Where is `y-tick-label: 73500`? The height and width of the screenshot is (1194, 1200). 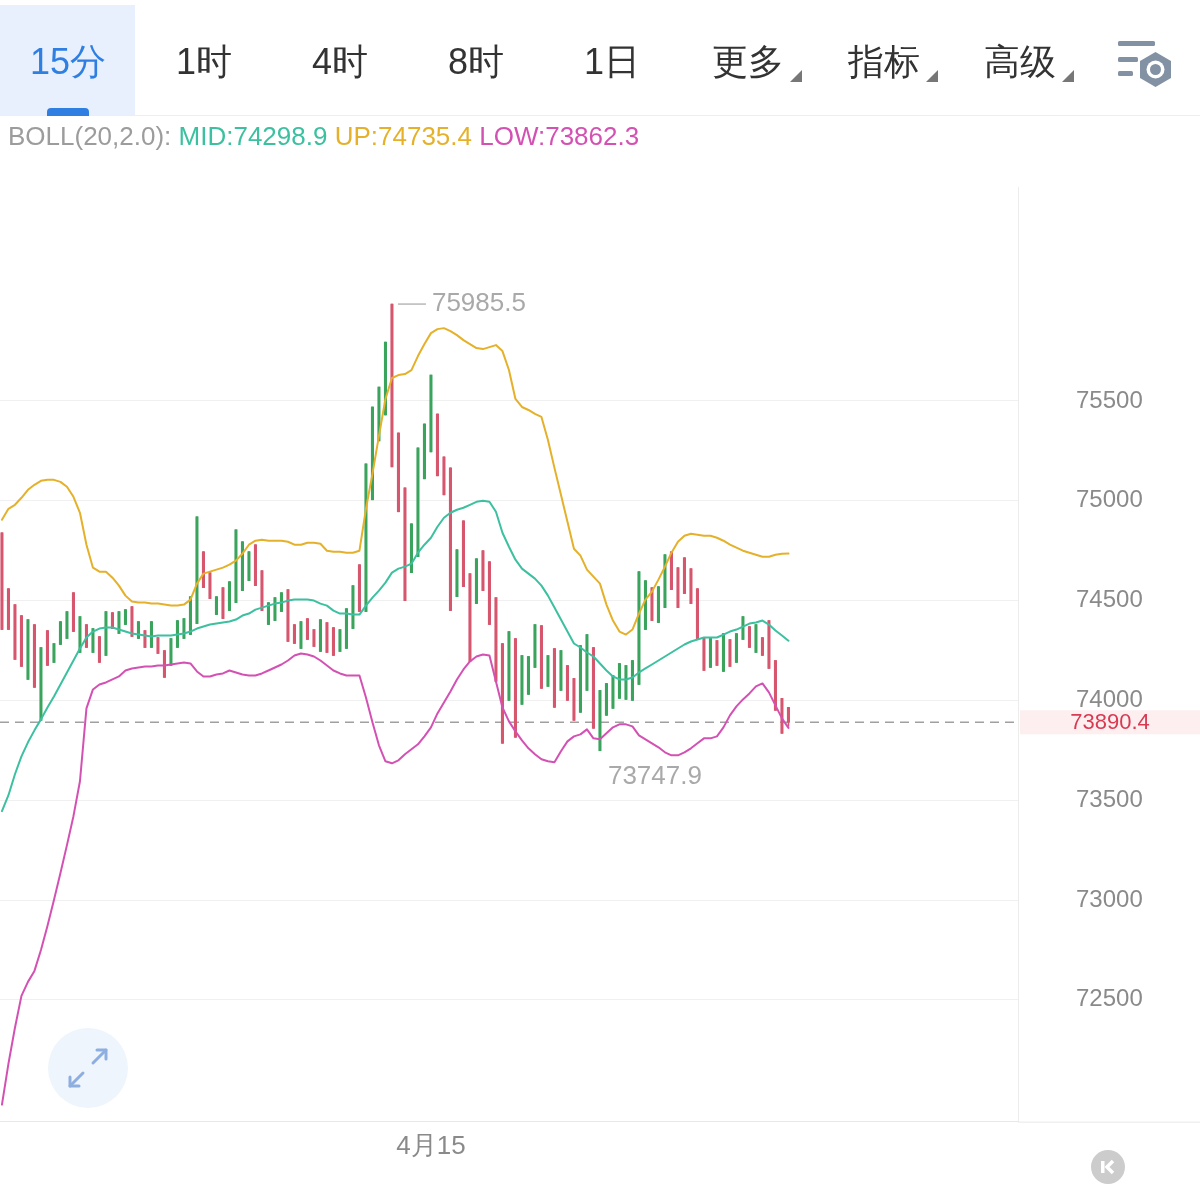 y-tick-label: 73500 is located at coordinates (1109, 798).